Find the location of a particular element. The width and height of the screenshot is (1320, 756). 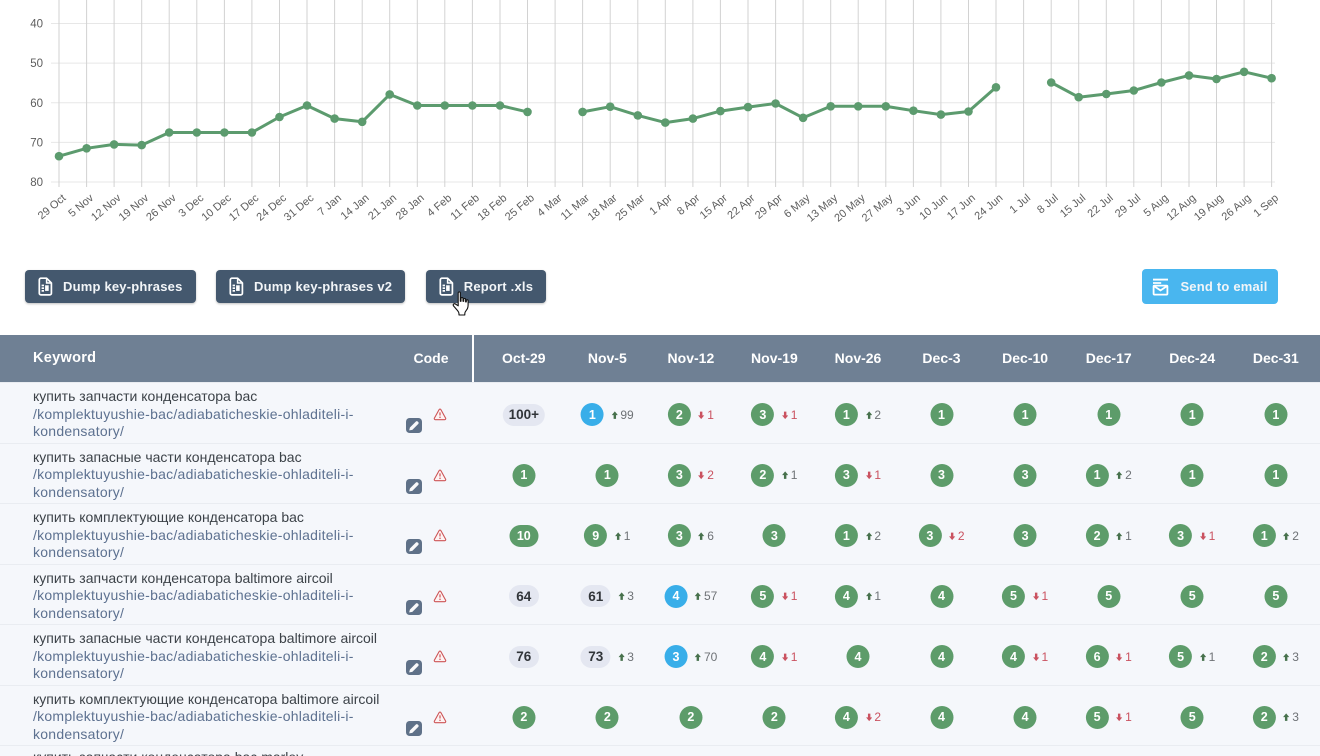

svg-text: 14 Jan is located at coordinates (355, 207).